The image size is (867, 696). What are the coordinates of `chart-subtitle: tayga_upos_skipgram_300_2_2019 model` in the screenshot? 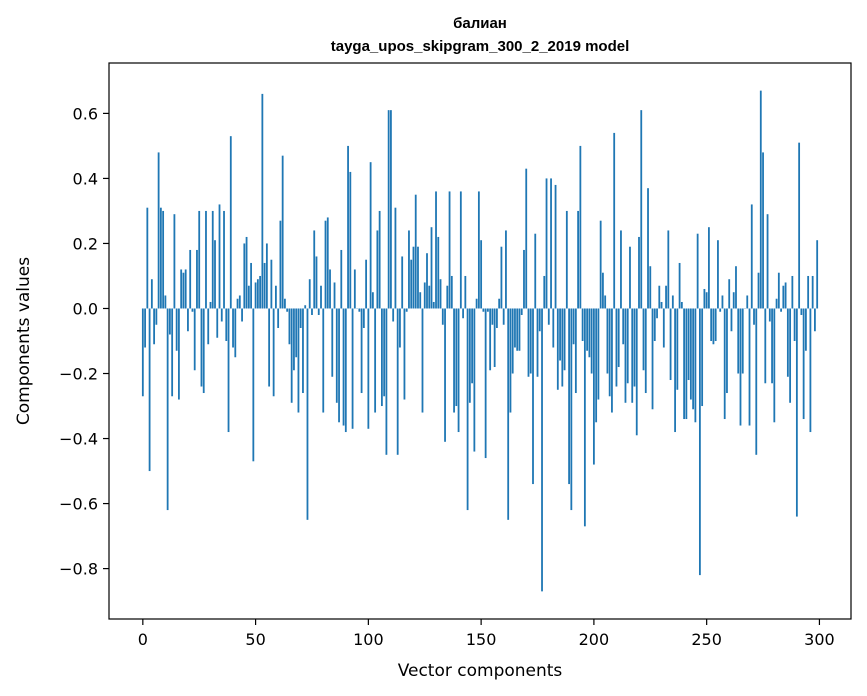 It's located at (480, 46).